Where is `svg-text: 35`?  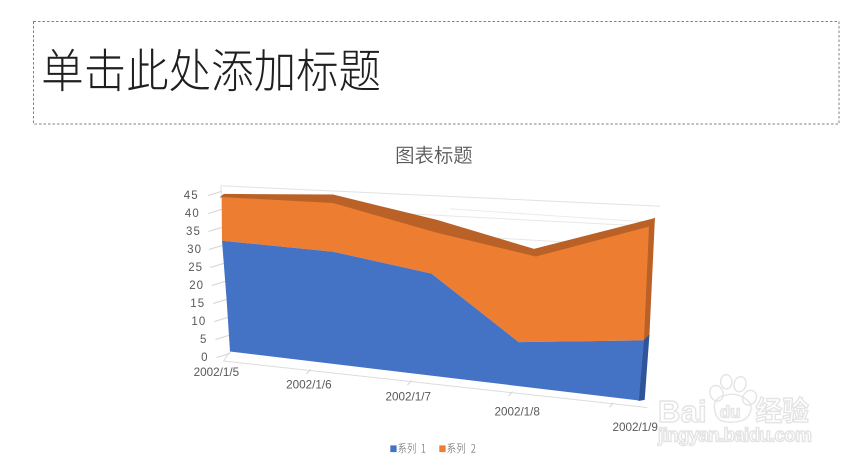 svg-text: 35 is located at coordinates (193, 232).